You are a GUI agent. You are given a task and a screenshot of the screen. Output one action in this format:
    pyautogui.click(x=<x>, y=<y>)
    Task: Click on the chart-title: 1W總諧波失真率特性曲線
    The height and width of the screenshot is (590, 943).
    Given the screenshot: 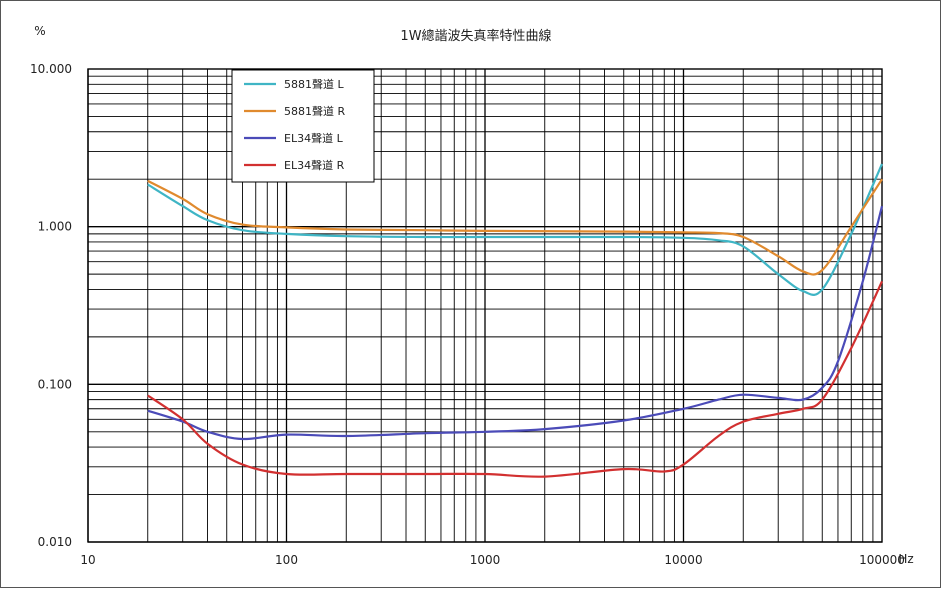 What is the action you would take?
    pyautogui.click(x=475, y=36)
    